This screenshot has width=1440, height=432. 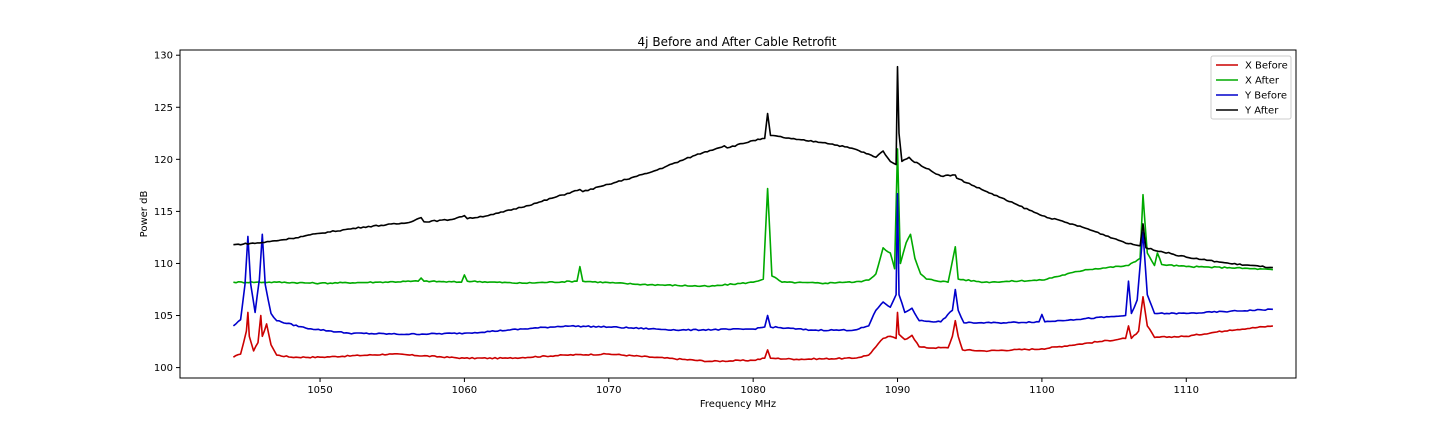 What do you see at coordinates (1266, 66) in the screenshot?
I see `legend-label: X Before` at bounding box center [1266, 66].